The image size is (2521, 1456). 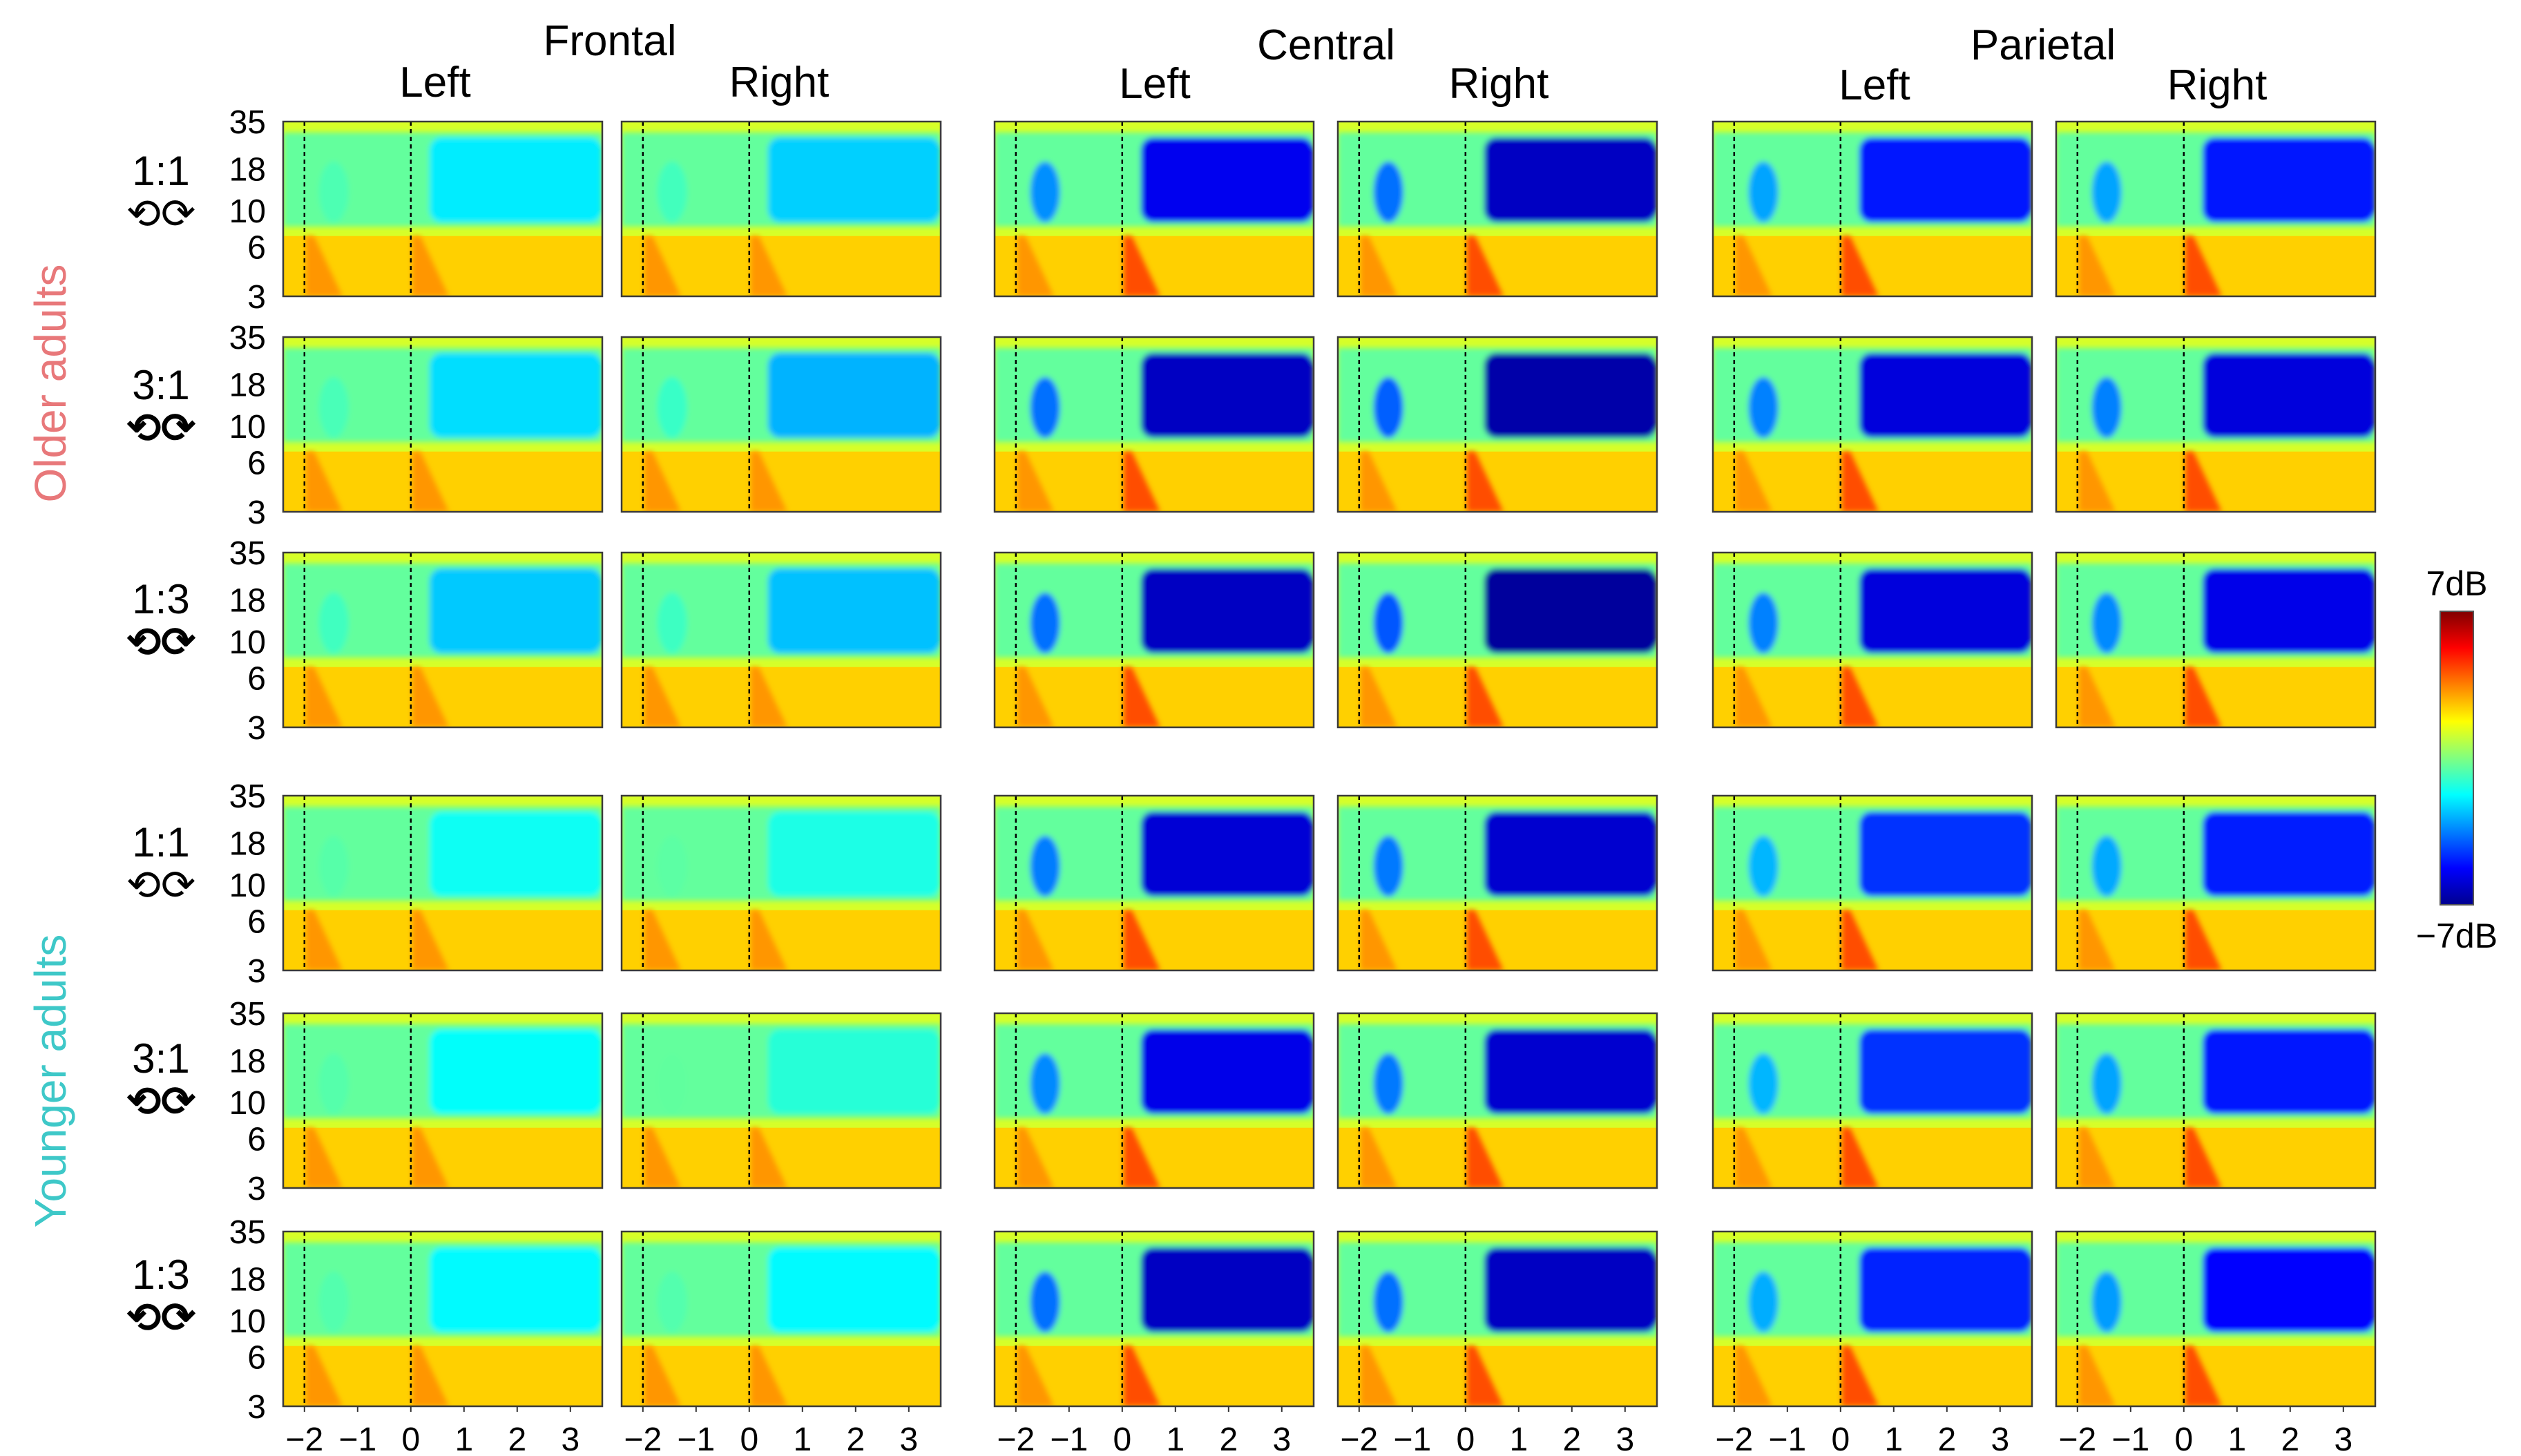 What do you see at coordinates (2457, 583) in the screenshot?
I see `colorbar-max-label: 7dB` at bounding box center [2457, 583].